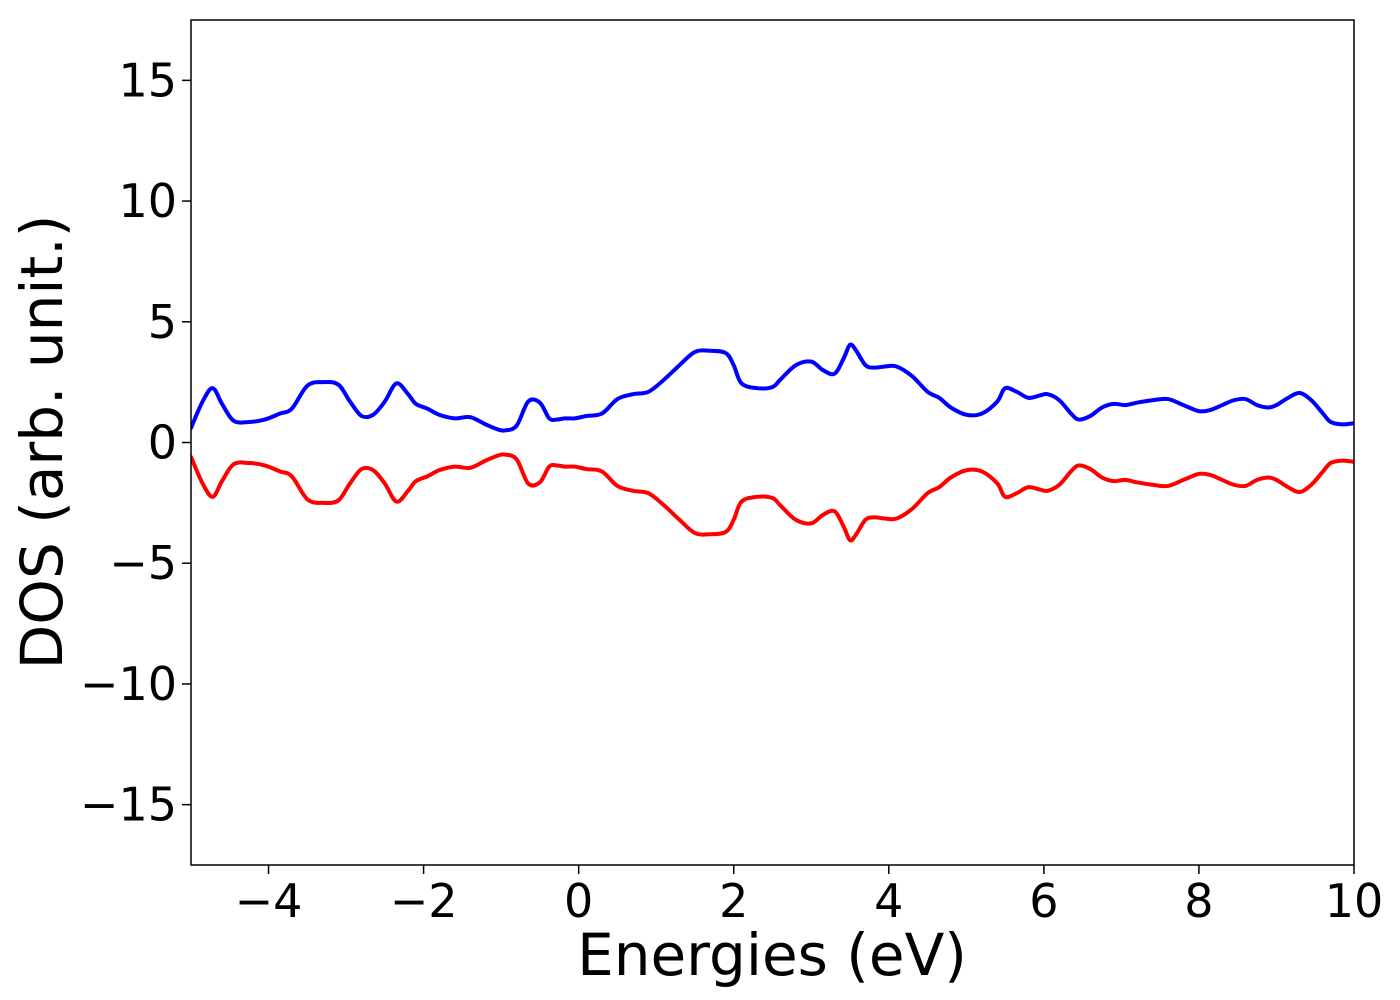 This screenshot has width=1400, height=1000. Describe the element at coordinates (733, 901) in the screenshot. I see `x-tick-label: 2` at that location.